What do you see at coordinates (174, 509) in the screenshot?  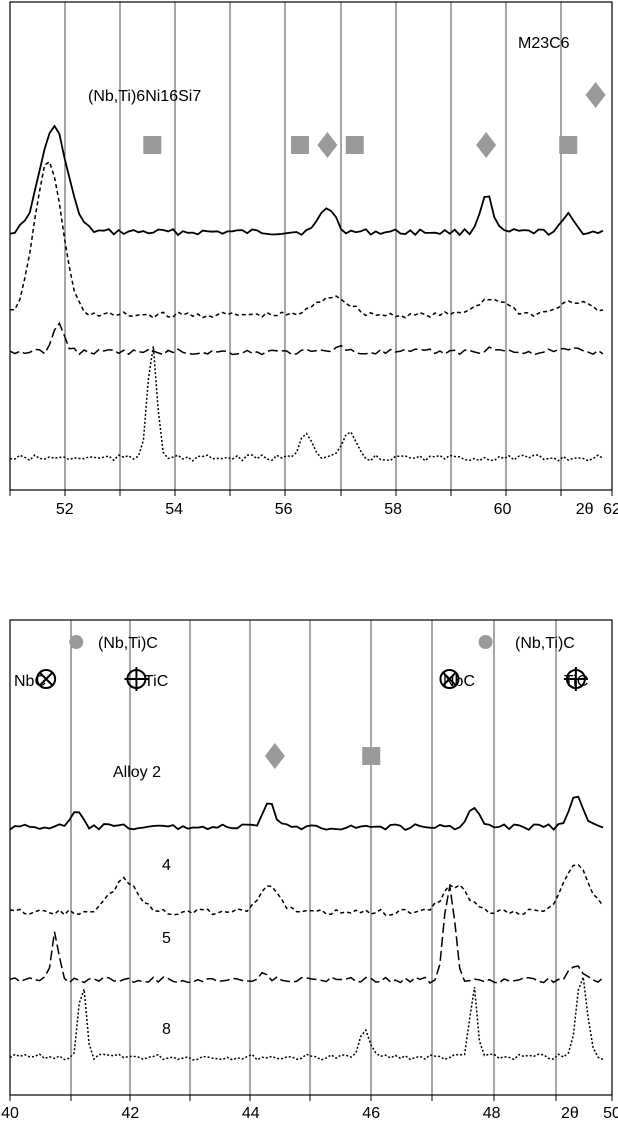 I see `x-tick-label: 54` at bounding box center [174, 509].